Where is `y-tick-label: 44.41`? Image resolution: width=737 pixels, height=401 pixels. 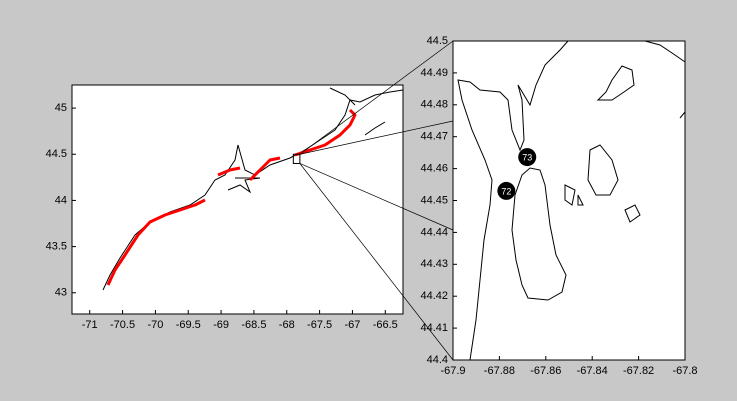 y-tick-label: 44.41 is located at coordinates (434, 328).